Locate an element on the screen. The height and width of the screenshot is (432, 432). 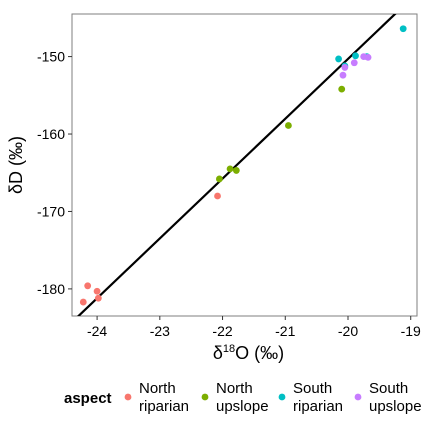
x-tick-label: -21 is located at coordinates (285, 331).